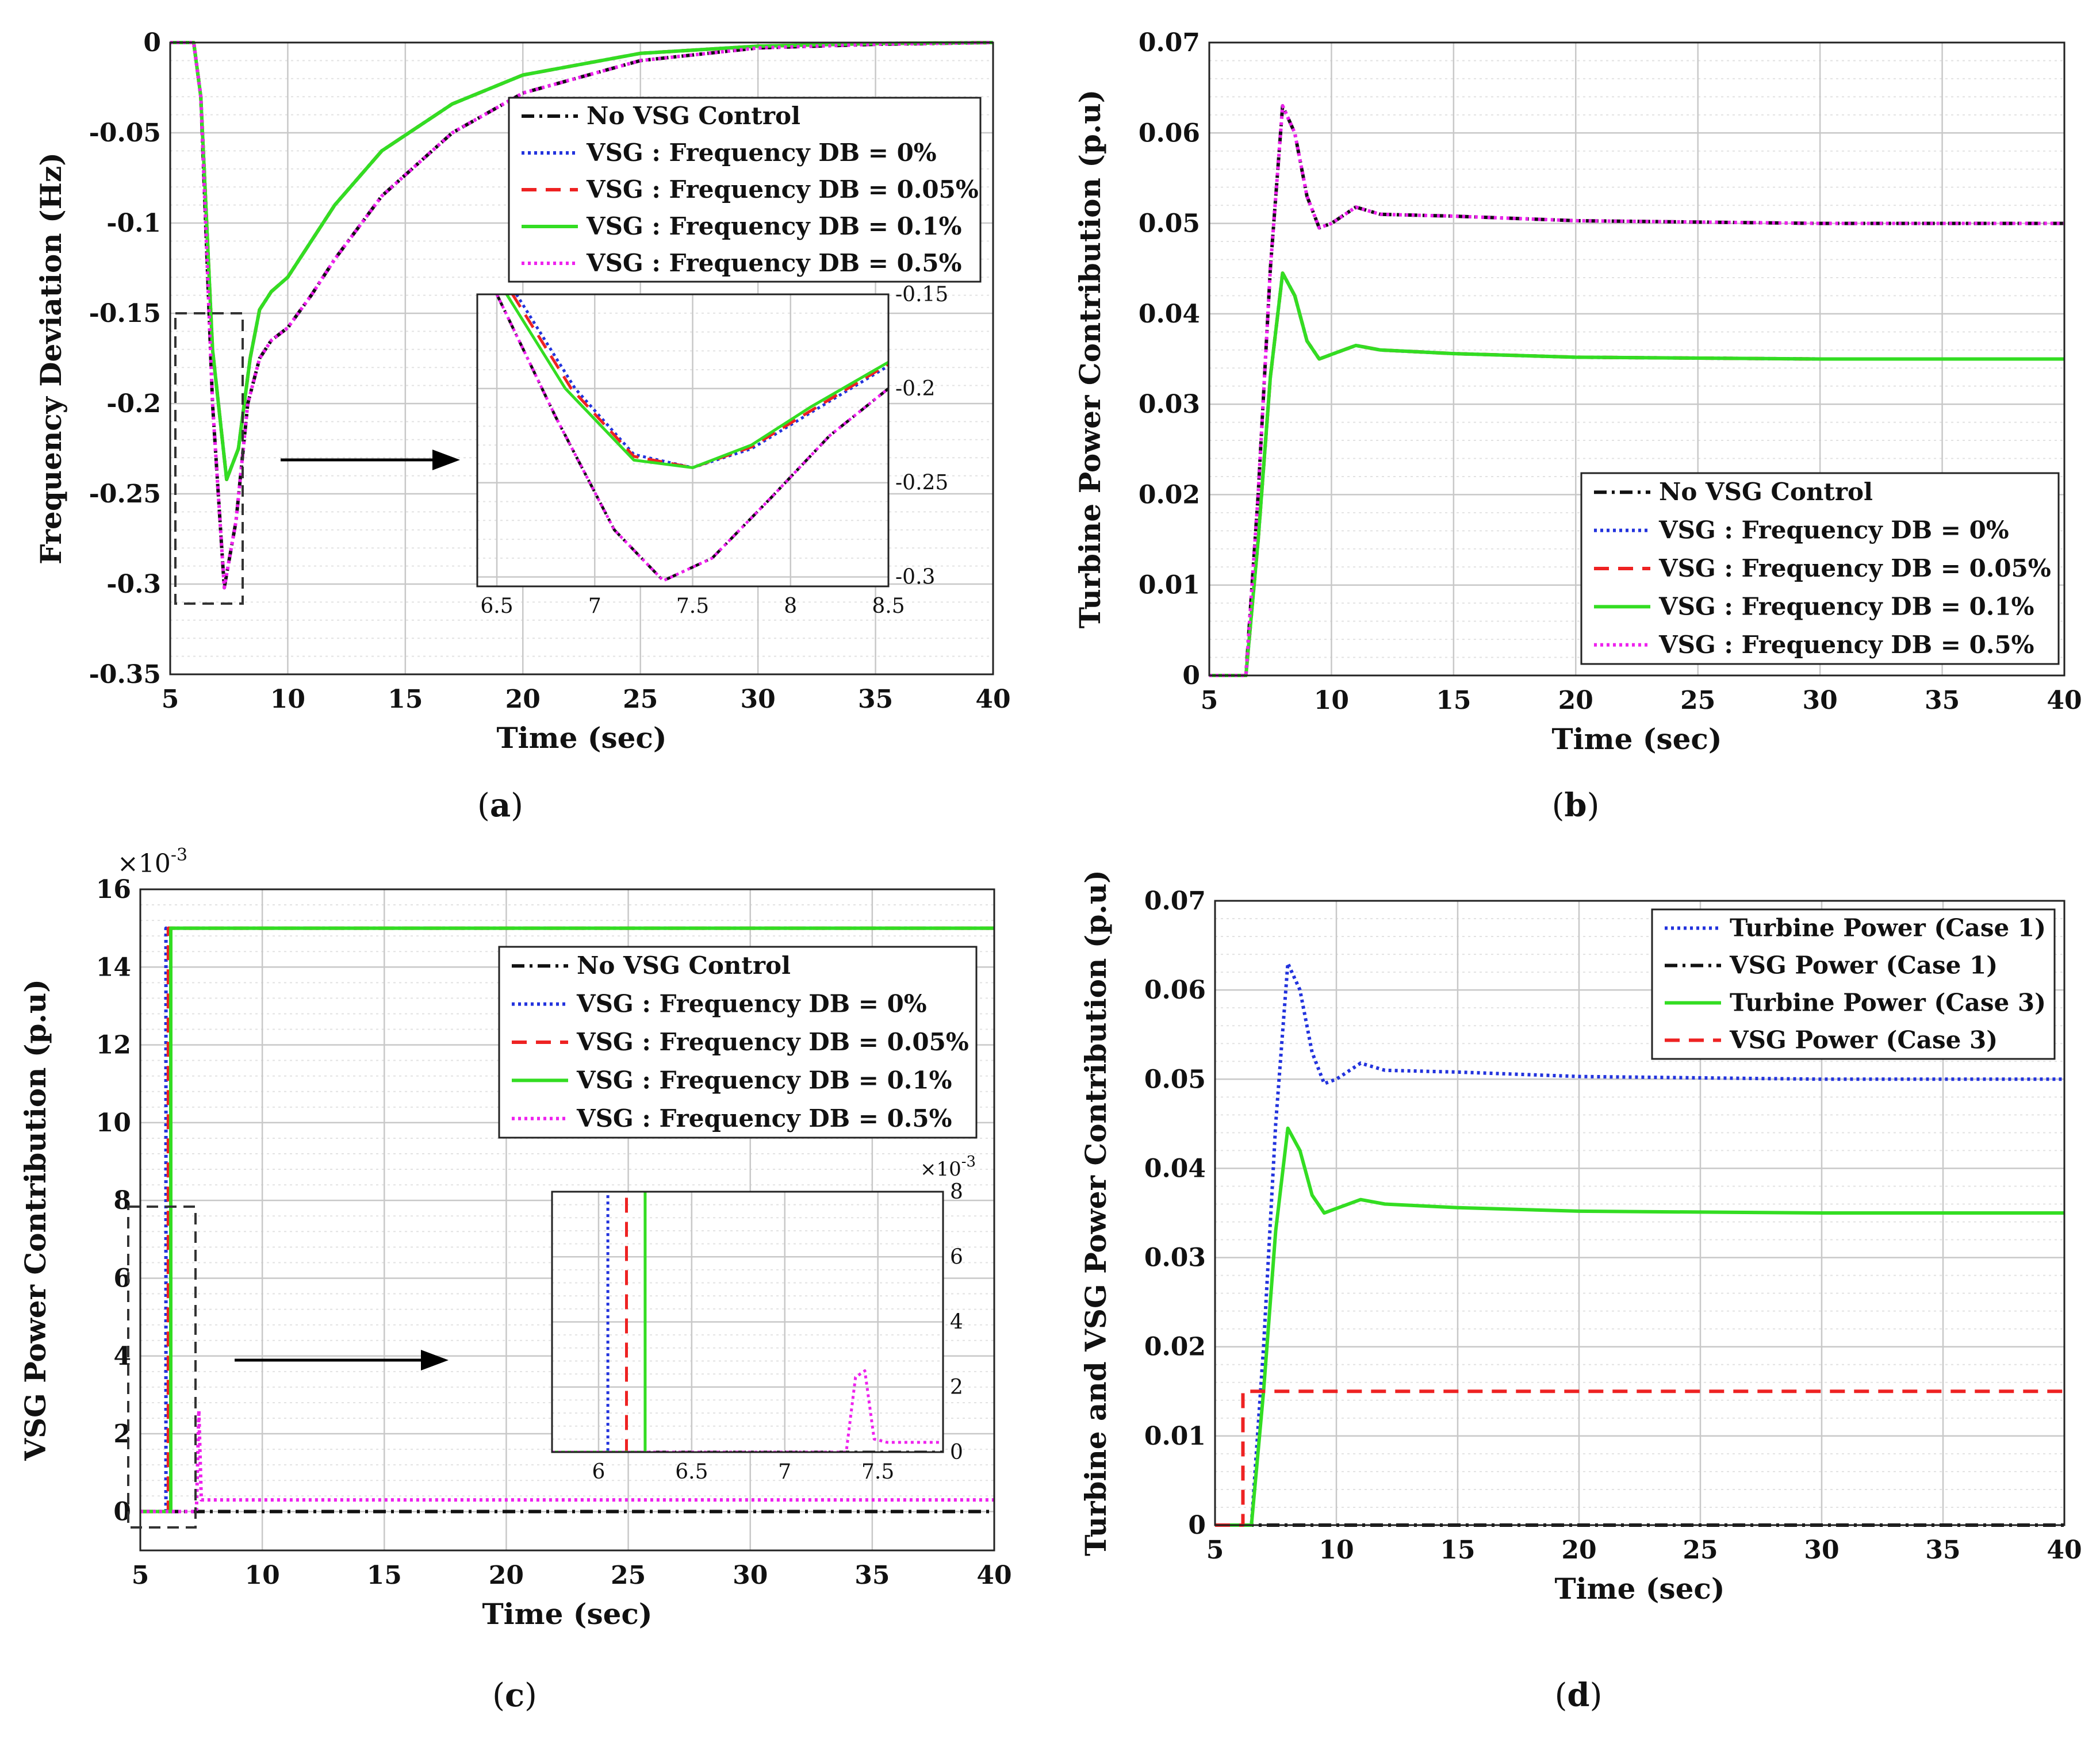  I want to click on y-tick-label: -0.1, so click(133, 223).